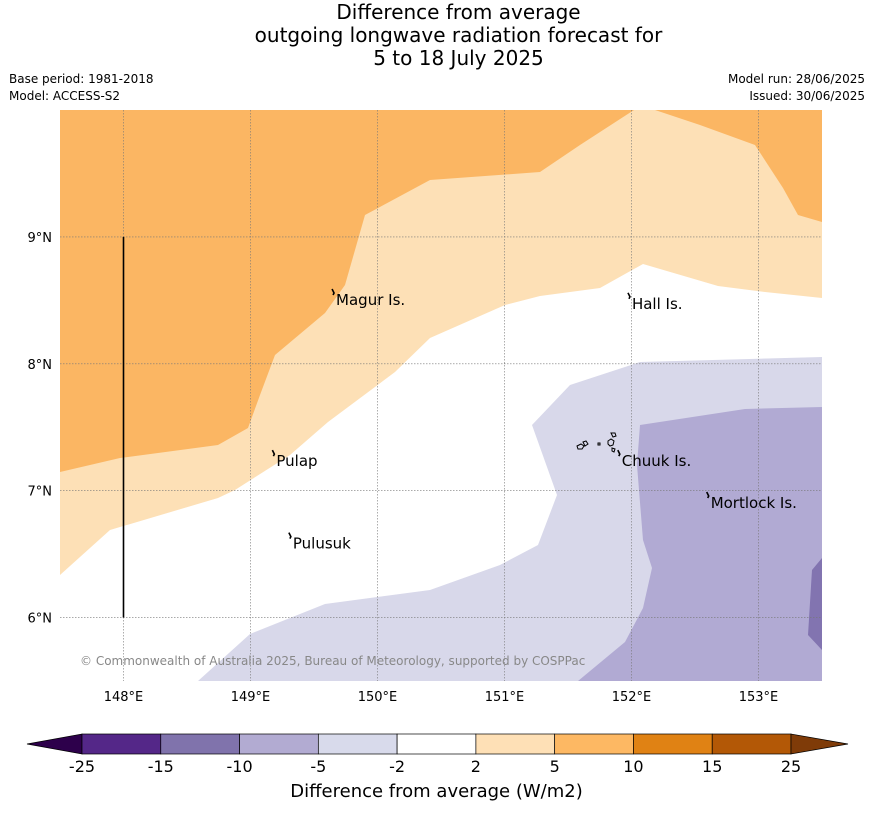  I want to click on model-run-label: Model run: 28/06/2025, so click(796, 79).